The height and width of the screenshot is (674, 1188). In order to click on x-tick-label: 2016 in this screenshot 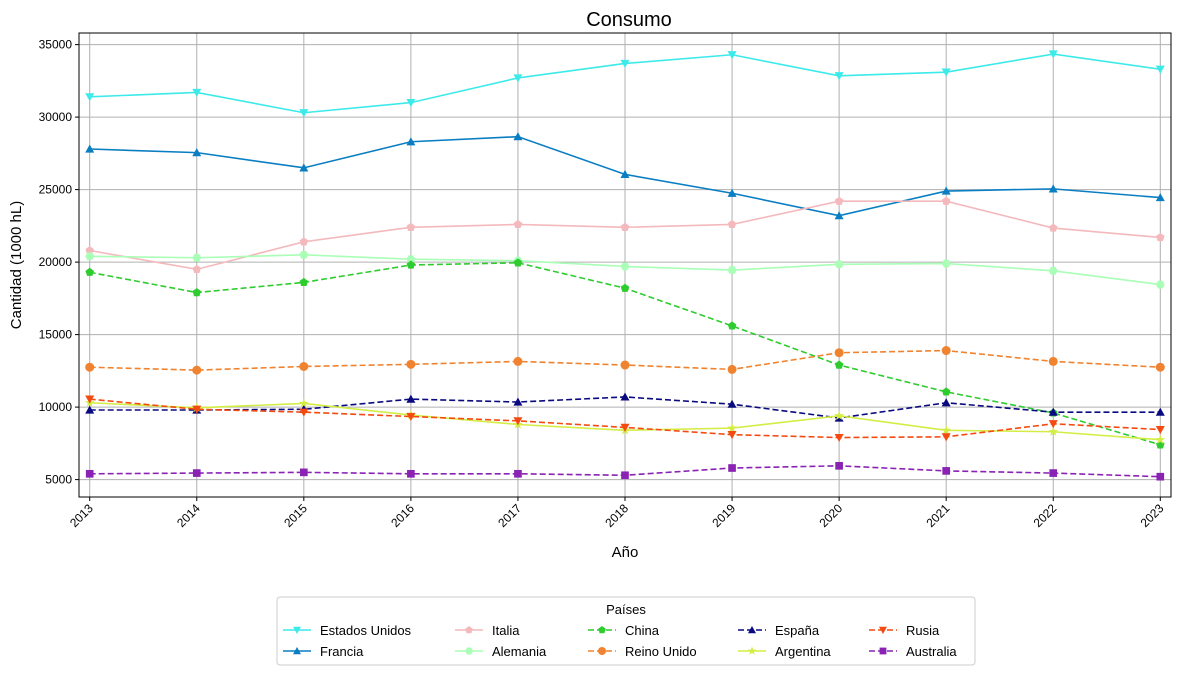, I will do `click(402, 515)`.